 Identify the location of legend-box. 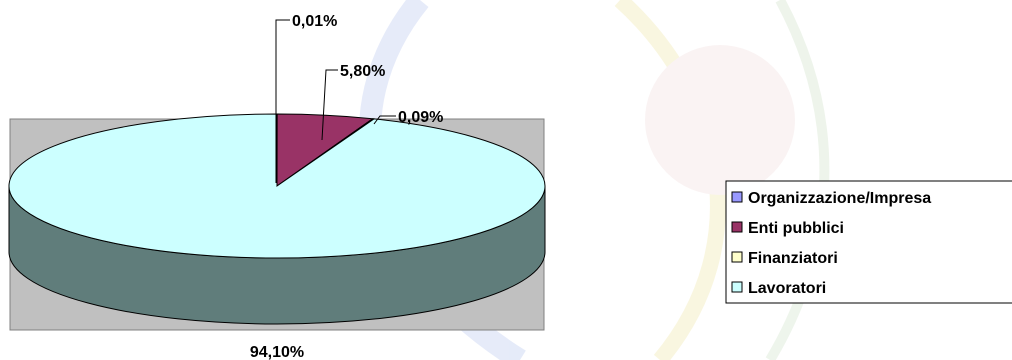
(868, 242).